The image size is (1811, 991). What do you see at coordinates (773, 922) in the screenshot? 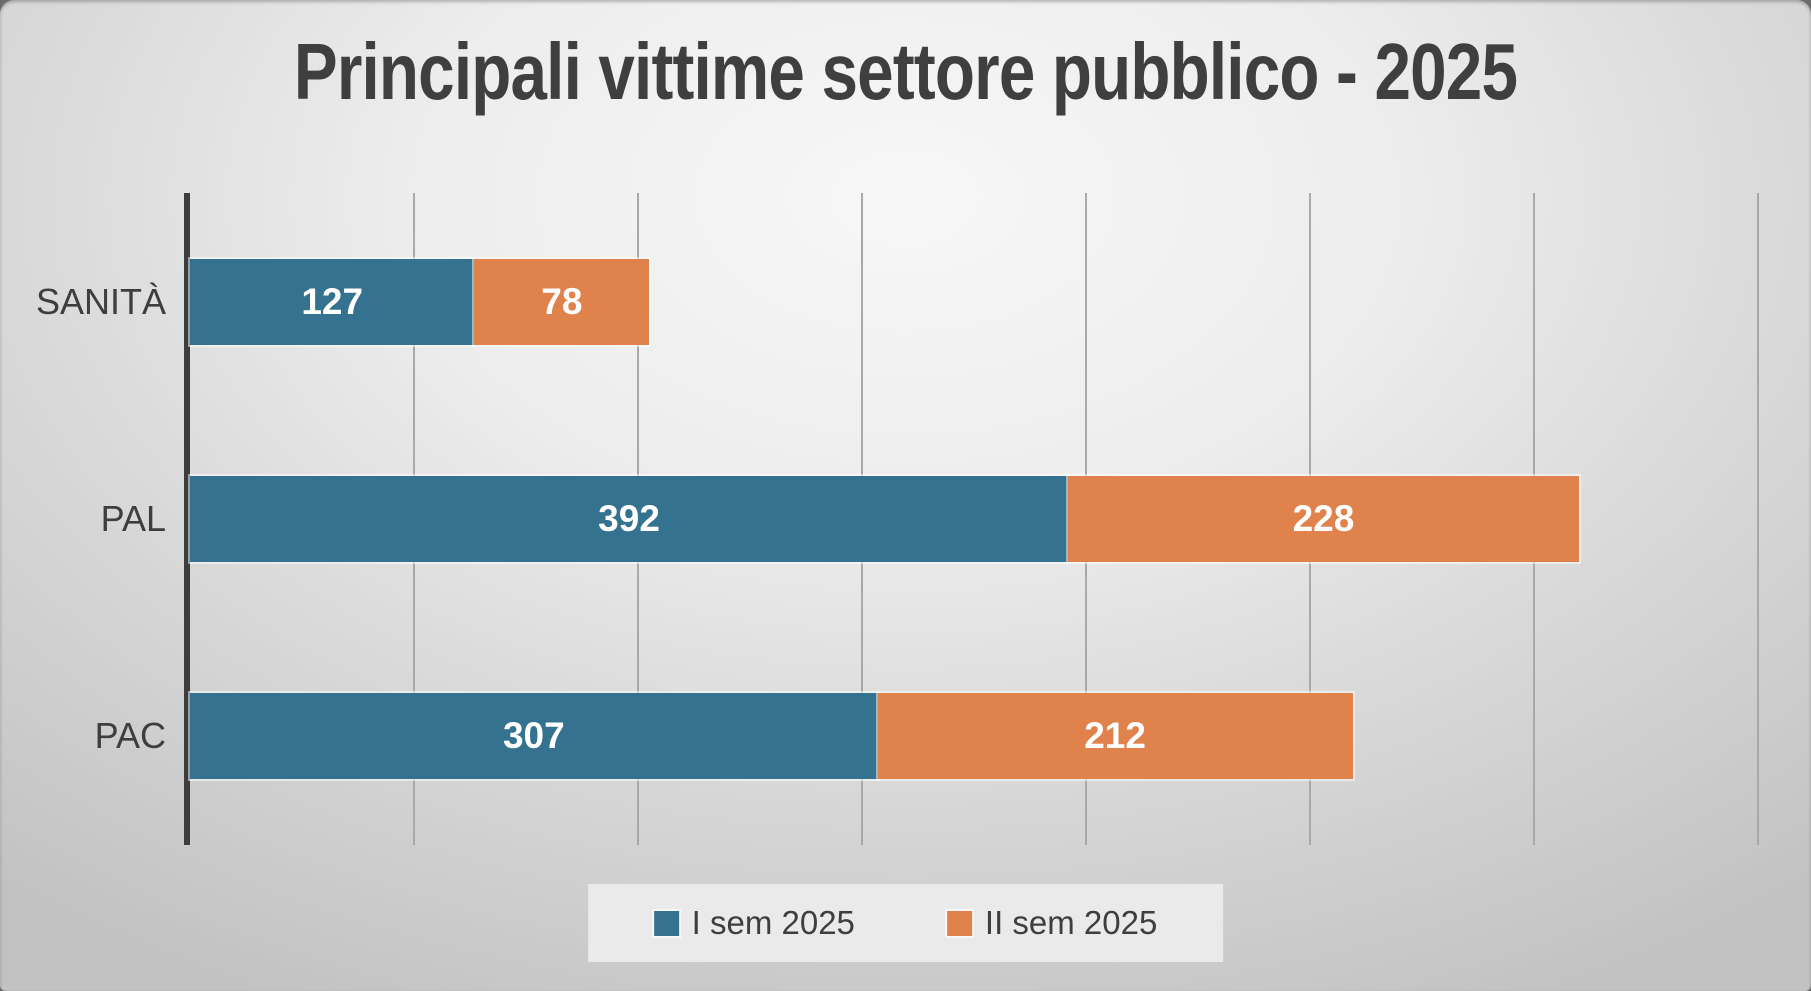
I see `legend-label-sem1: I sem 2025` at bounding box center [773, 922].